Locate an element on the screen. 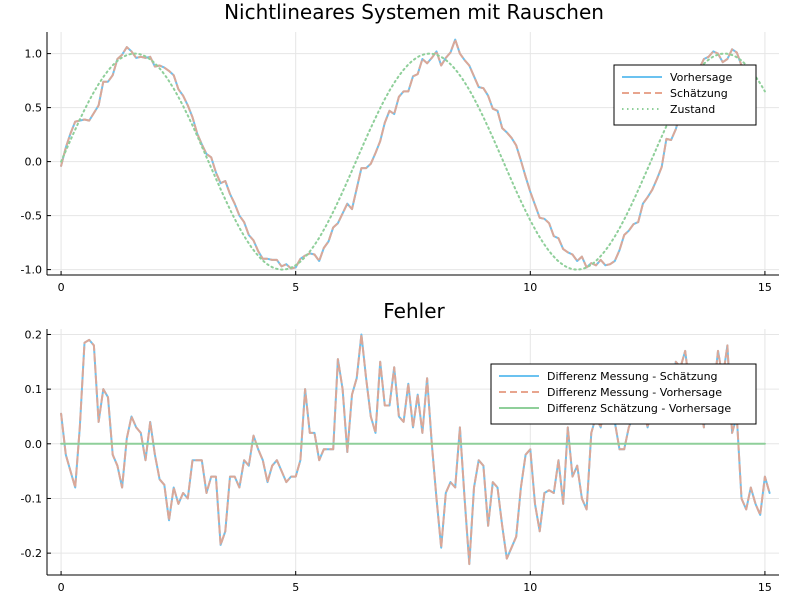 The height and width of the screenshot is (600, 800). legend-label: Differenz Schätzung - Vorhersage is located at coordinates (639, 408).